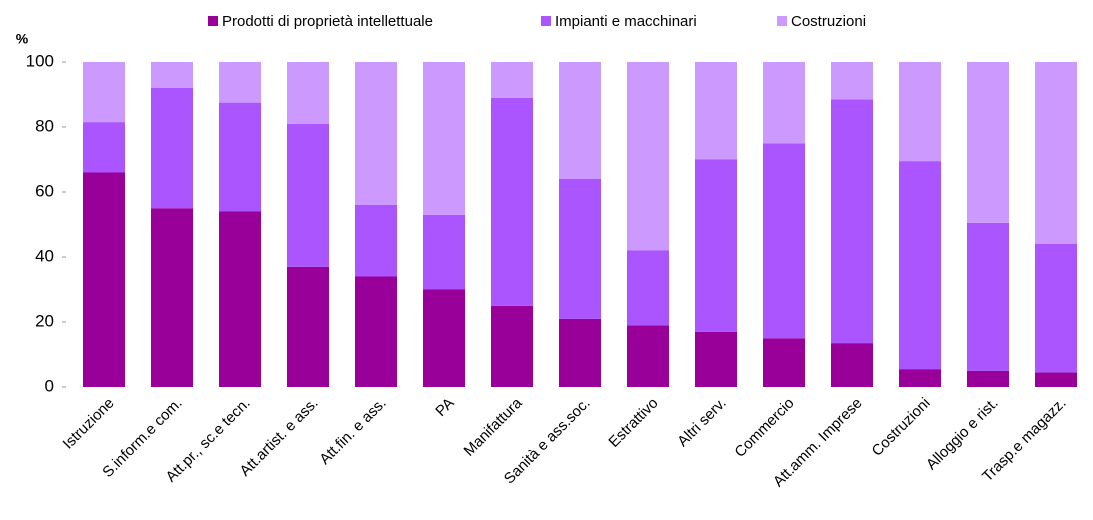 This screenshot has width=1093, height=520. What do you see at coordinates (49, 385) in the screenshot?
I see `y-tick-label: 0` at bounding box center [49, 385].